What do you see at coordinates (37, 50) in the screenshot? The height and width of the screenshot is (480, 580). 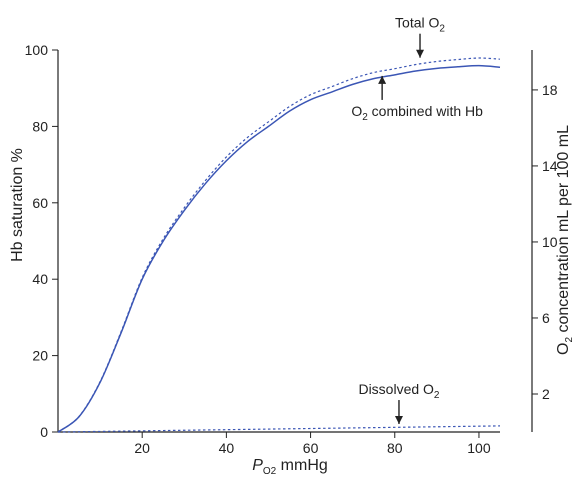 I see `y-tick-label: 100` at bounding box center [37, 50].